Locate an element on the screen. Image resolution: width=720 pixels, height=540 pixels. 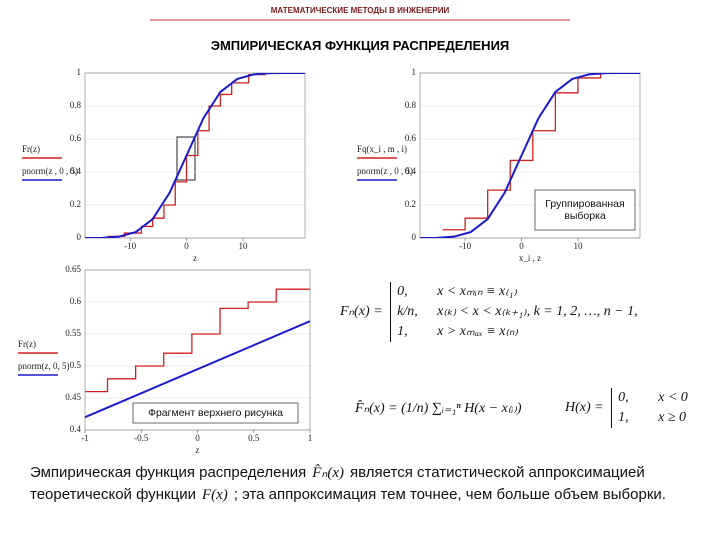
annotation: Фрагмент верхнего рисунка is located at coordinates (215, 413).